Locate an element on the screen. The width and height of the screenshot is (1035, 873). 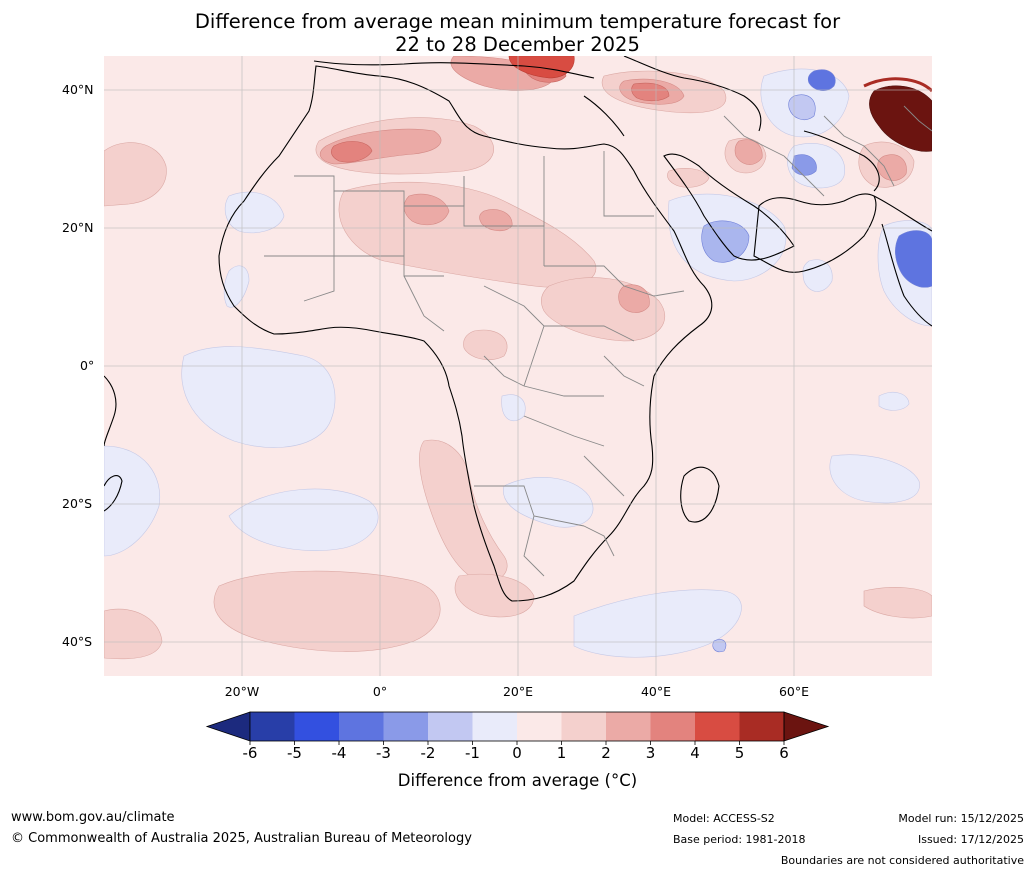
colorbar-tick-label: 1 is located at coordinates (561, 753).